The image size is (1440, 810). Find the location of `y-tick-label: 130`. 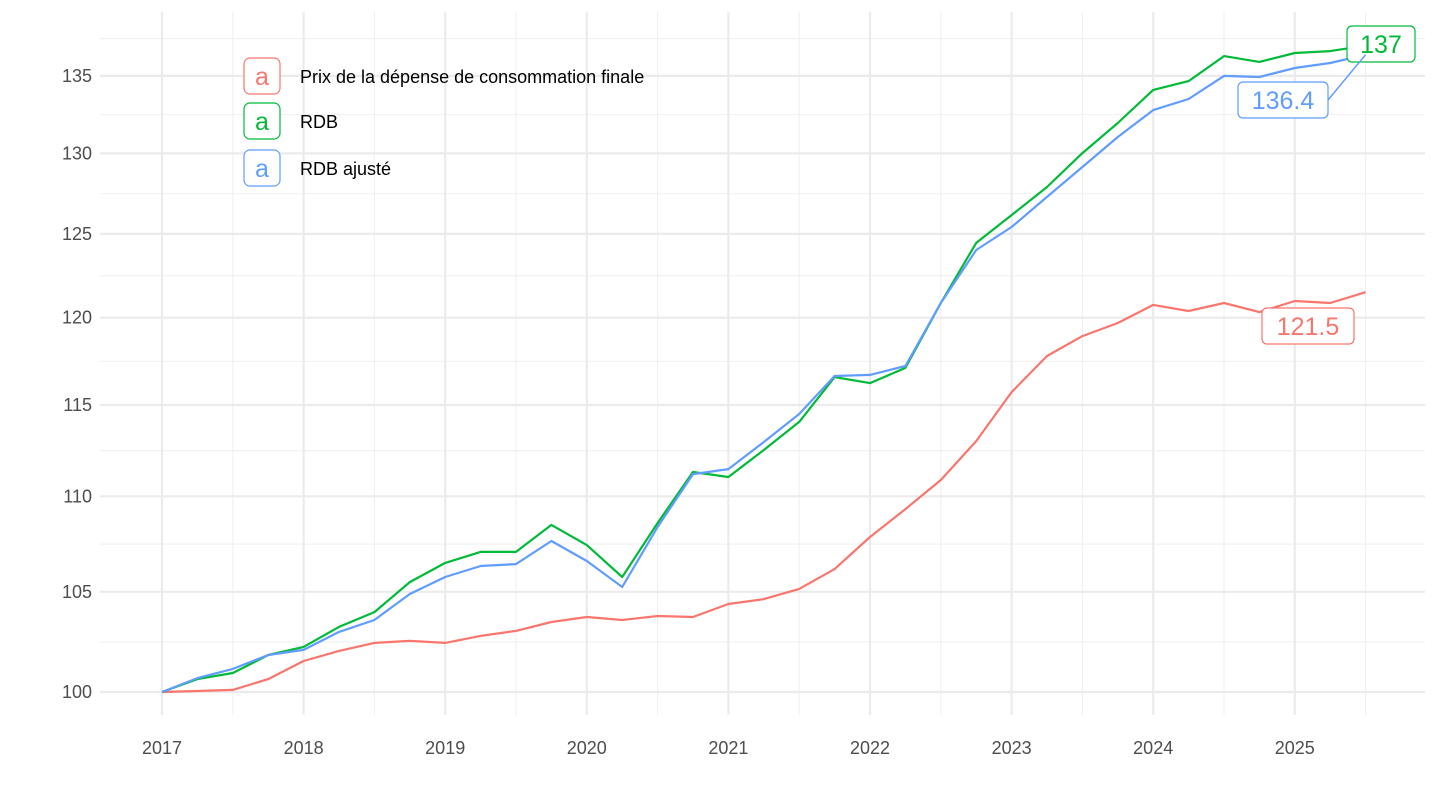

y-tick-label: 130 is located at coordinates (77, 153).